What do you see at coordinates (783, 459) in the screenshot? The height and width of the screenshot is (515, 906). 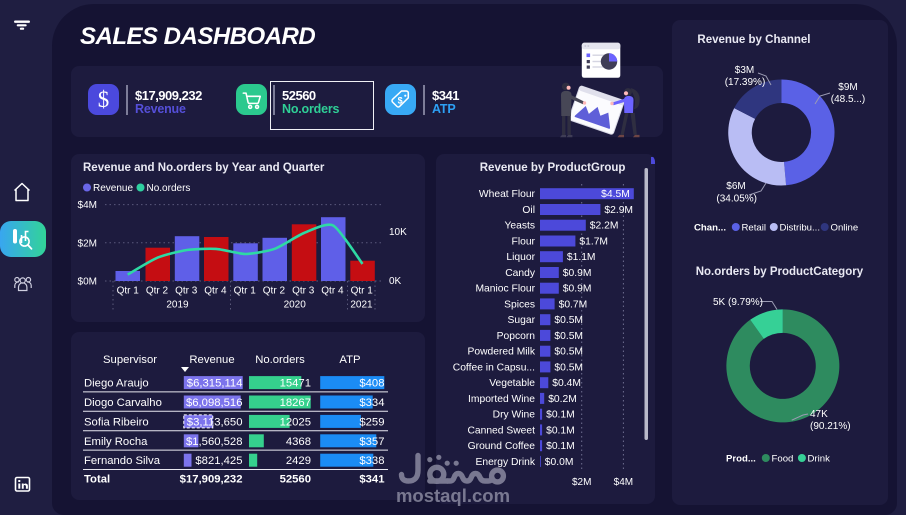 I see `svg-text: Food` at bounding box center [783, 459].